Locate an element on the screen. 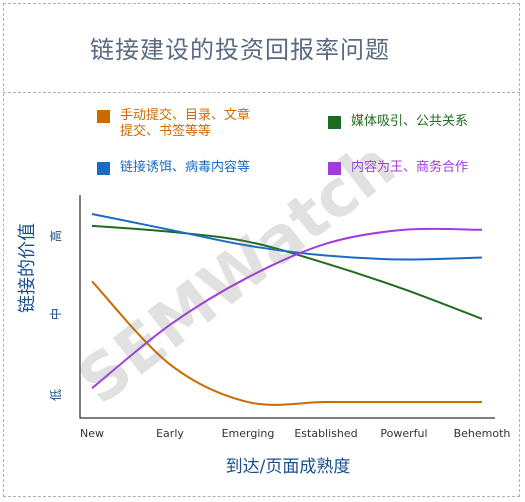  chart-title: 链接建设的投资回报率问题 is located at coordinates (240, 50).